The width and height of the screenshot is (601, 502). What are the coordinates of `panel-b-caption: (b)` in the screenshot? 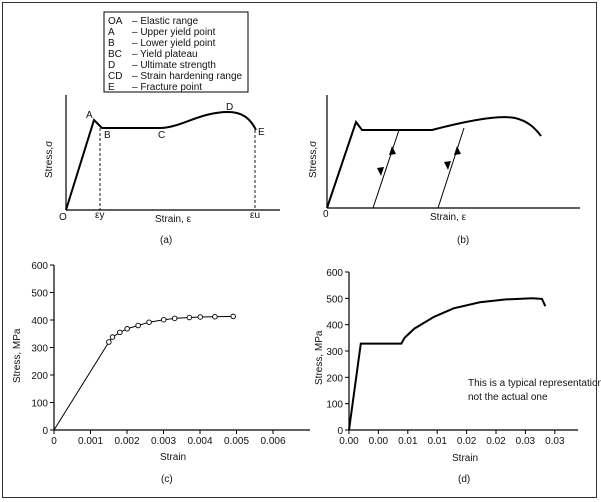 It's located at (463, 240).